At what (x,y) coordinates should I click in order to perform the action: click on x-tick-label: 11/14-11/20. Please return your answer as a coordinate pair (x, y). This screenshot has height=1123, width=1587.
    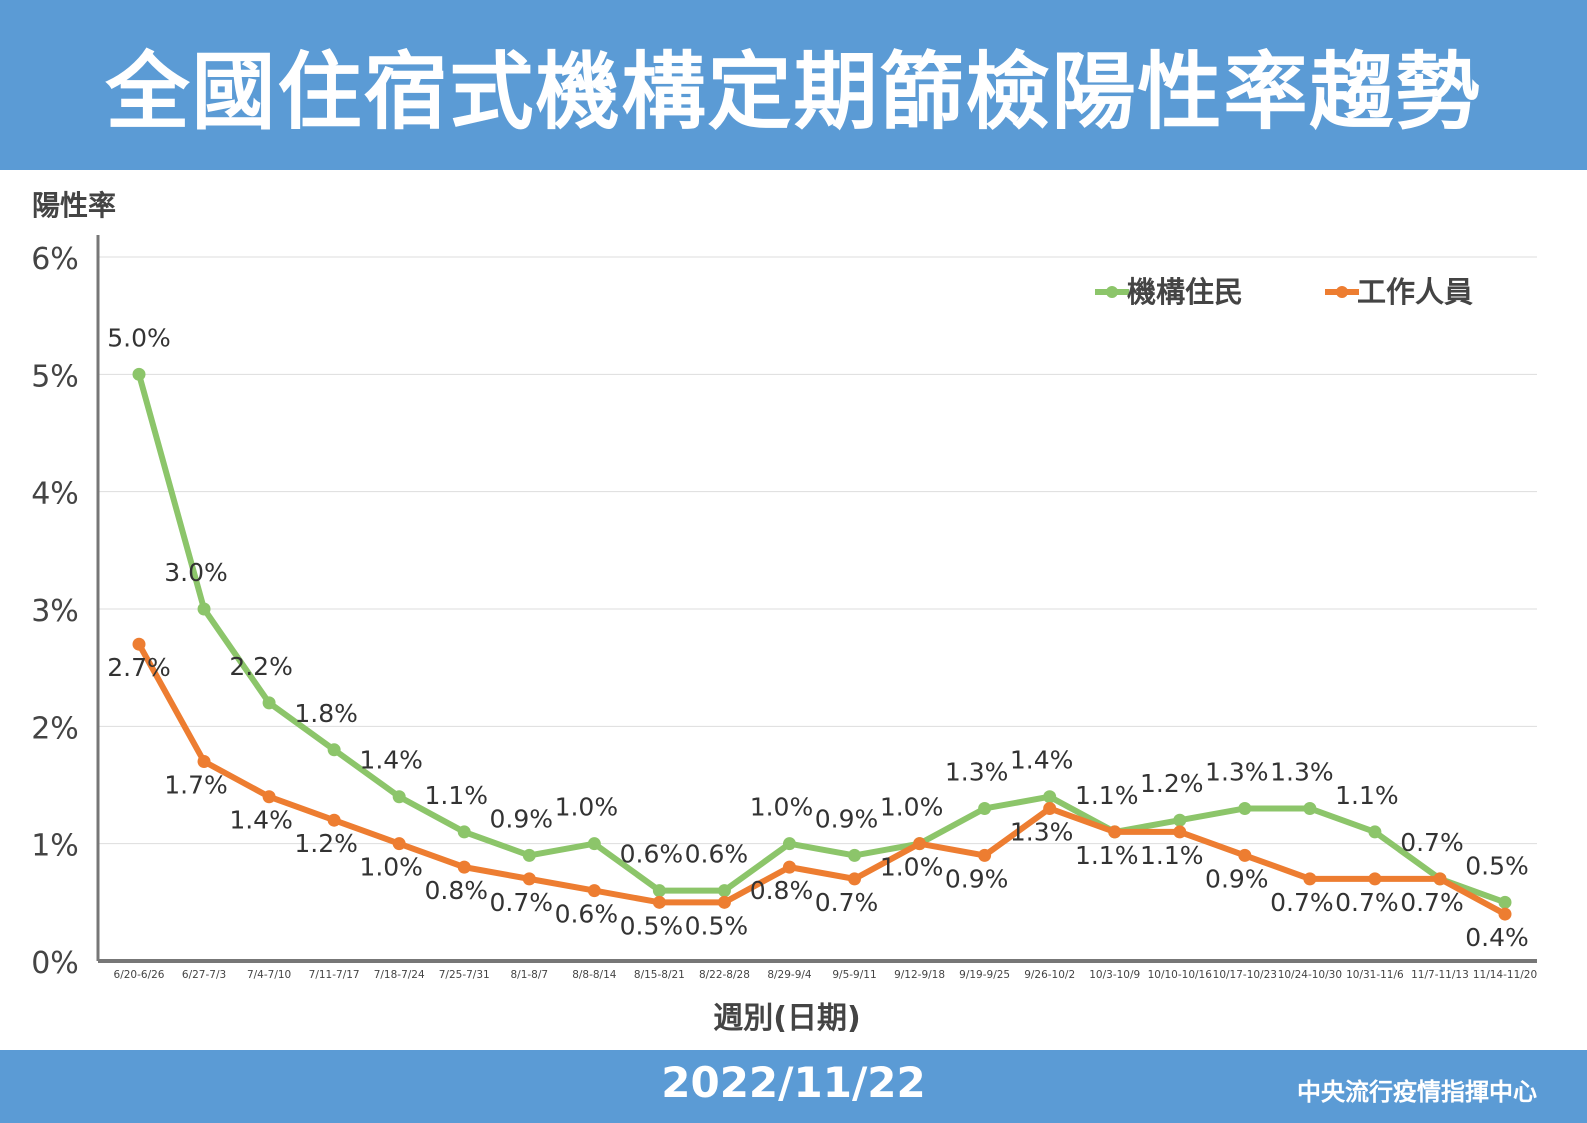
    Looking at the image, I should click on (1505, 975).